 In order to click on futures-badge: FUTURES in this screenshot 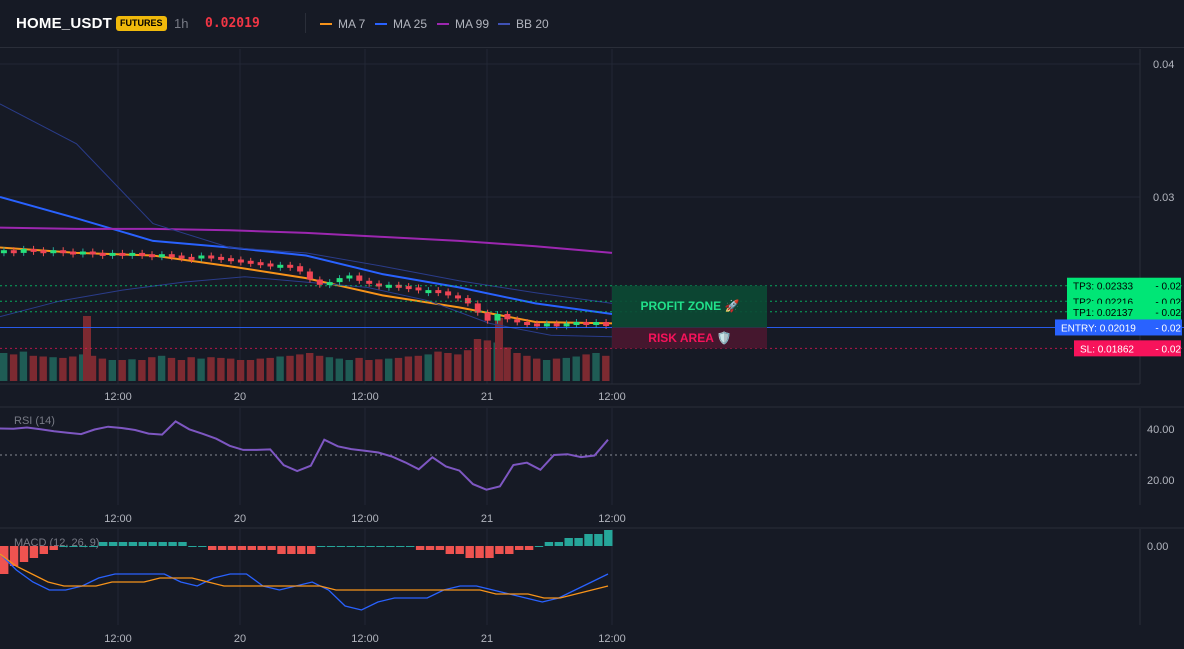, I will do `click(141, 23)`.